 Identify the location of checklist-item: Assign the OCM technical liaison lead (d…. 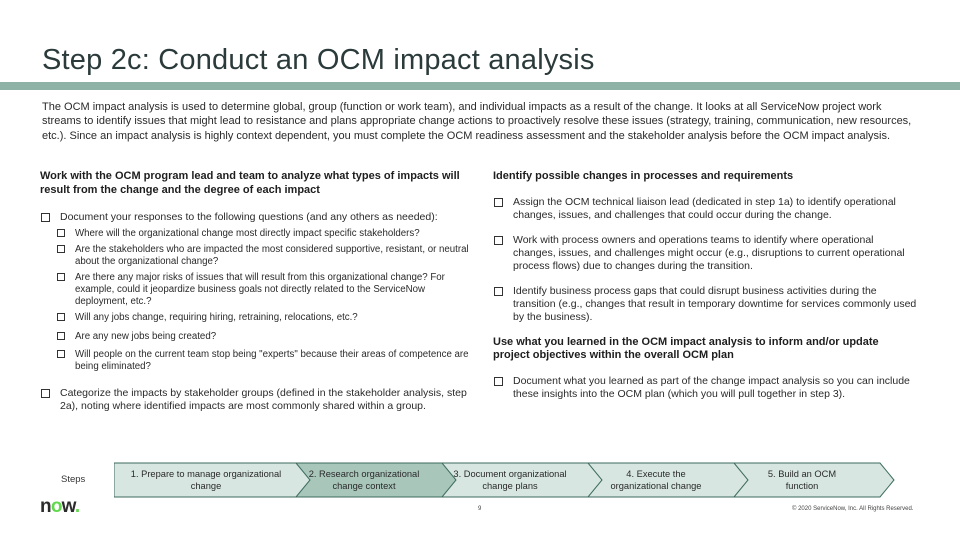
(705, 209).